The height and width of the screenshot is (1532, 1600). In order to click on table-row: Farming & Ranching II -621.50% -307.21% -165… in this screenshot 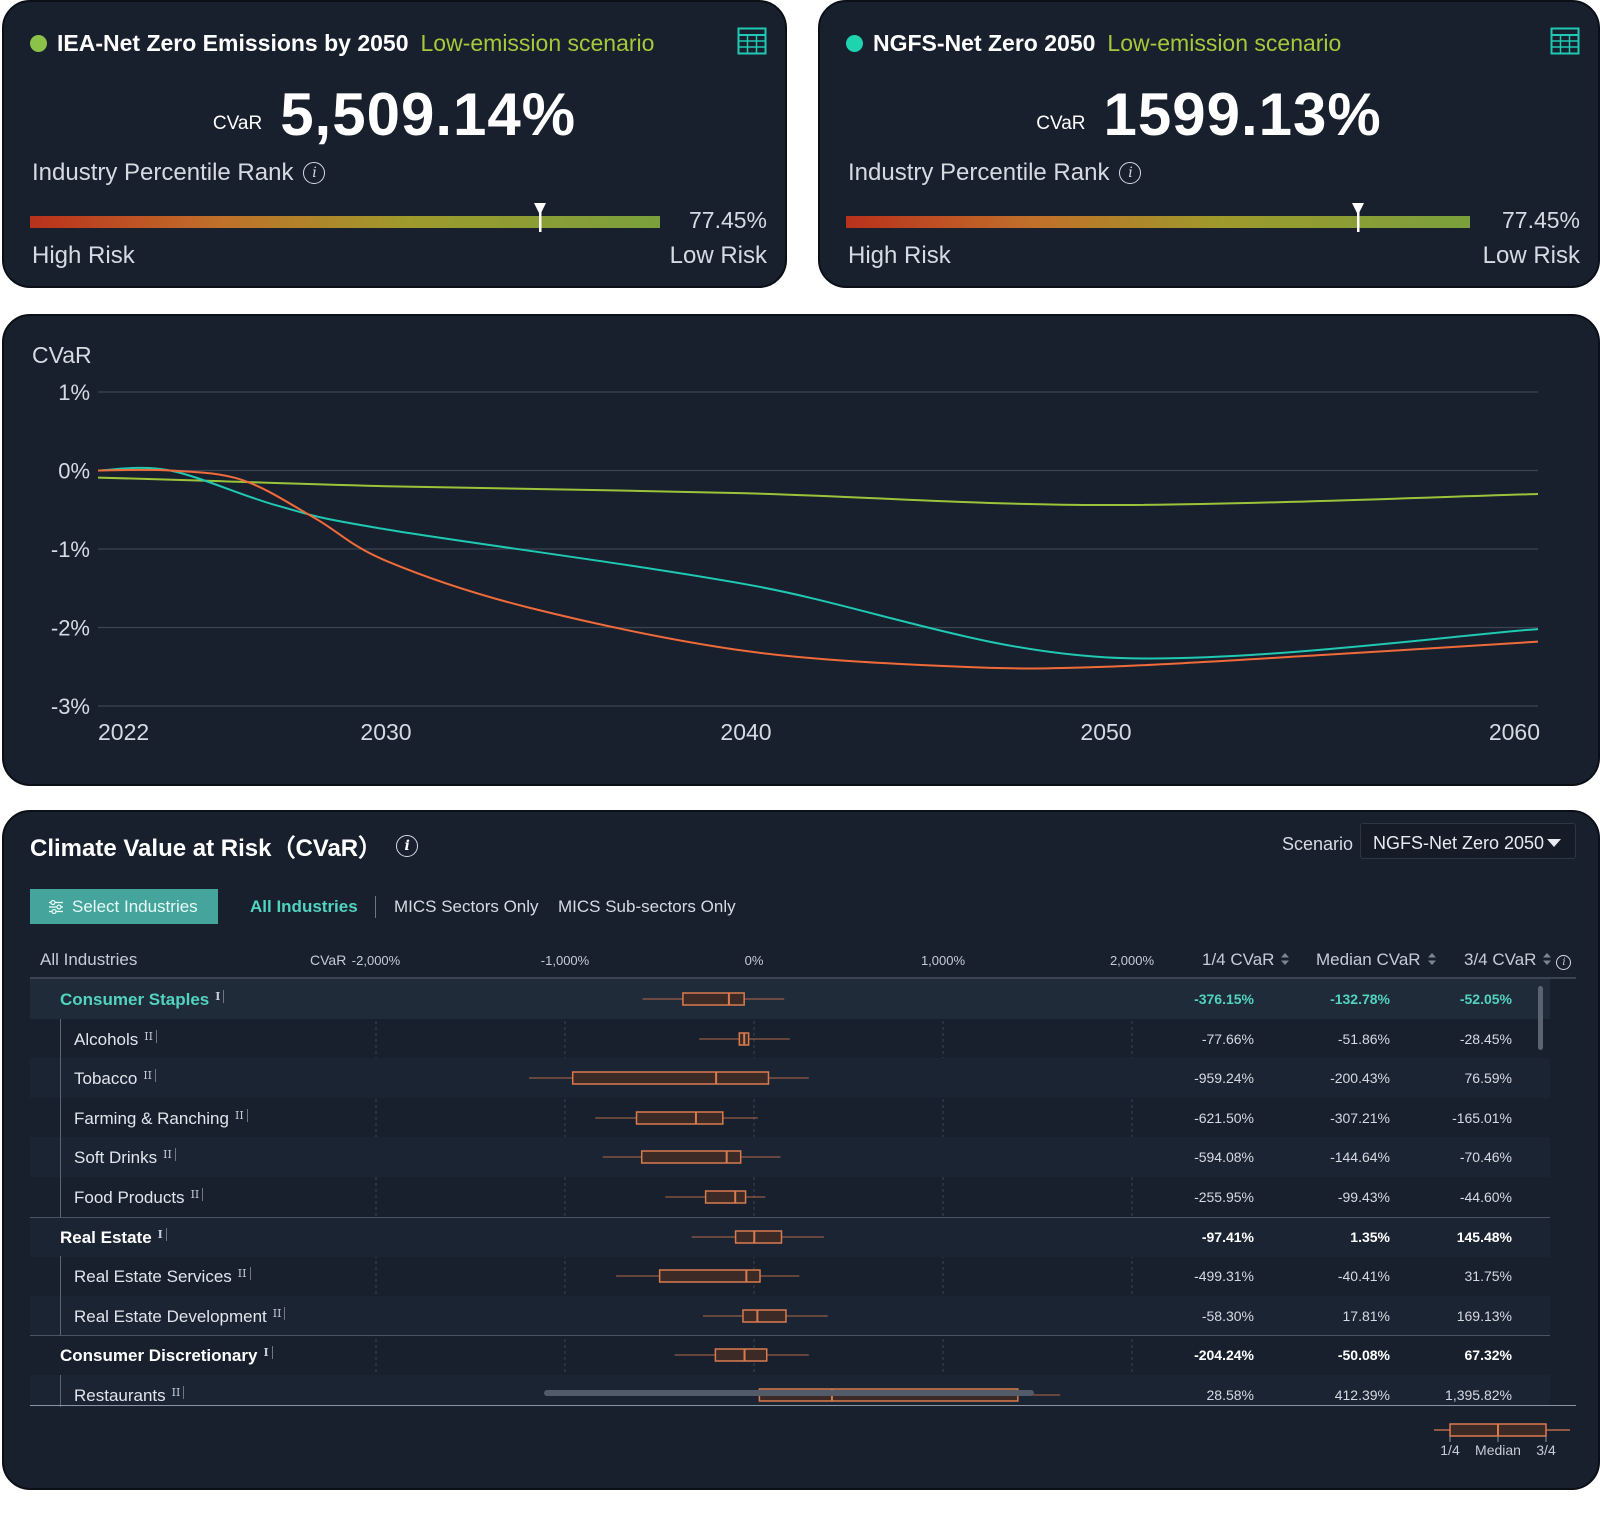, I will do `click(790, 1117)`.